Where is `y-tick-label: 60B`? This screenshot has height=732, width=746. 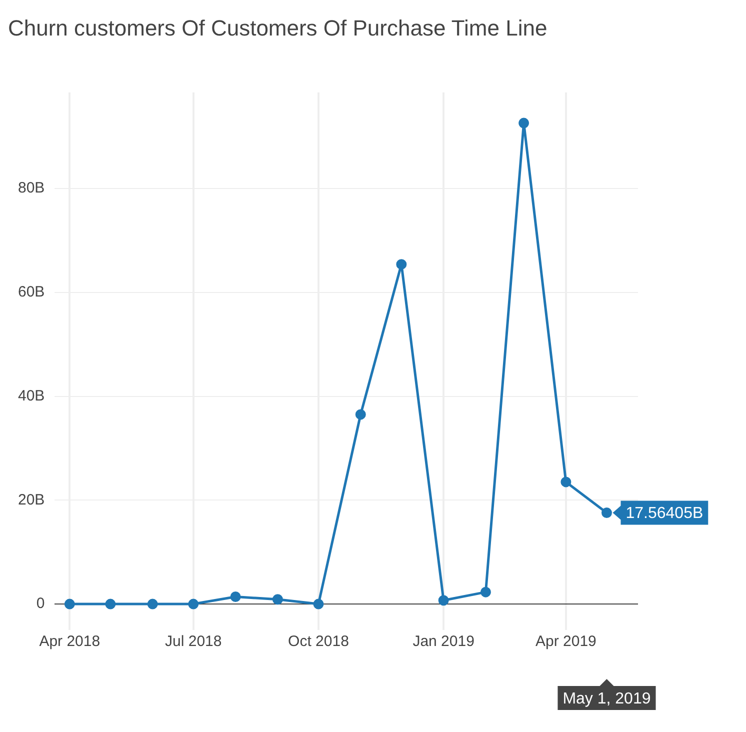 y-tick-label: 60B is located at coordinates (31, 292).